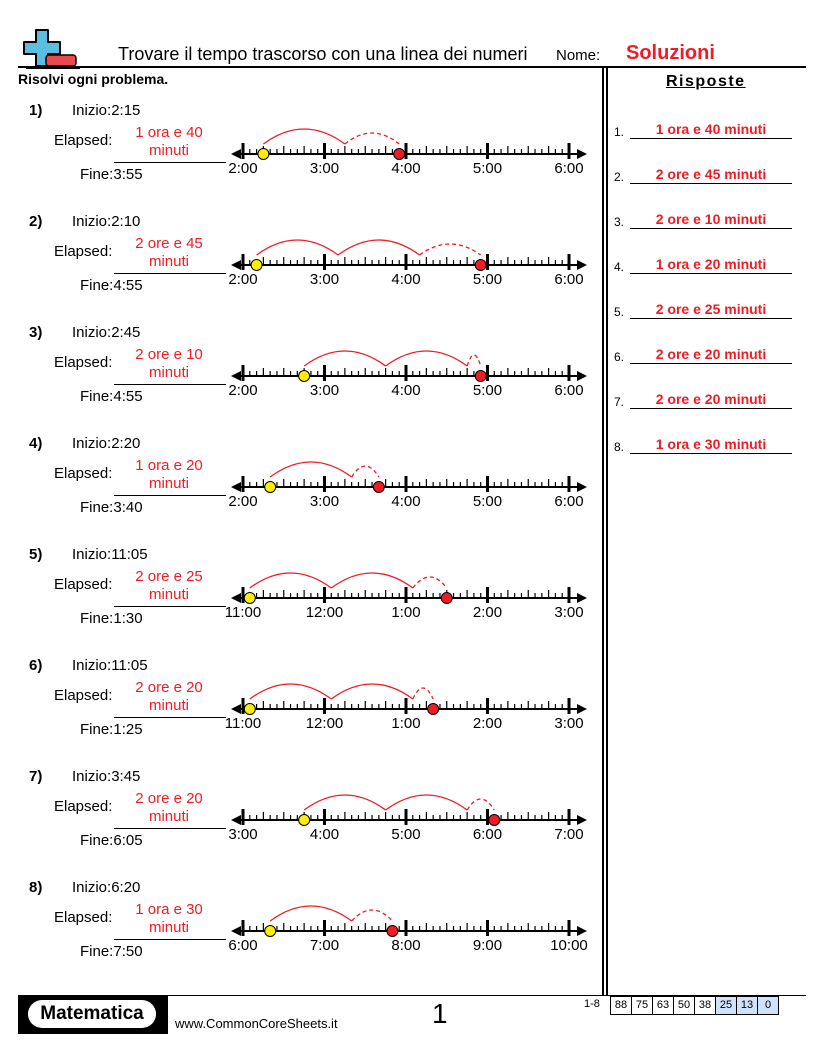 The width and height of the screenshot is (816, 1056). What do you see at coordinates (111, 507) in the screenshot?
I see `end-time: Fine:3:40` at bounding box center [111, 507].